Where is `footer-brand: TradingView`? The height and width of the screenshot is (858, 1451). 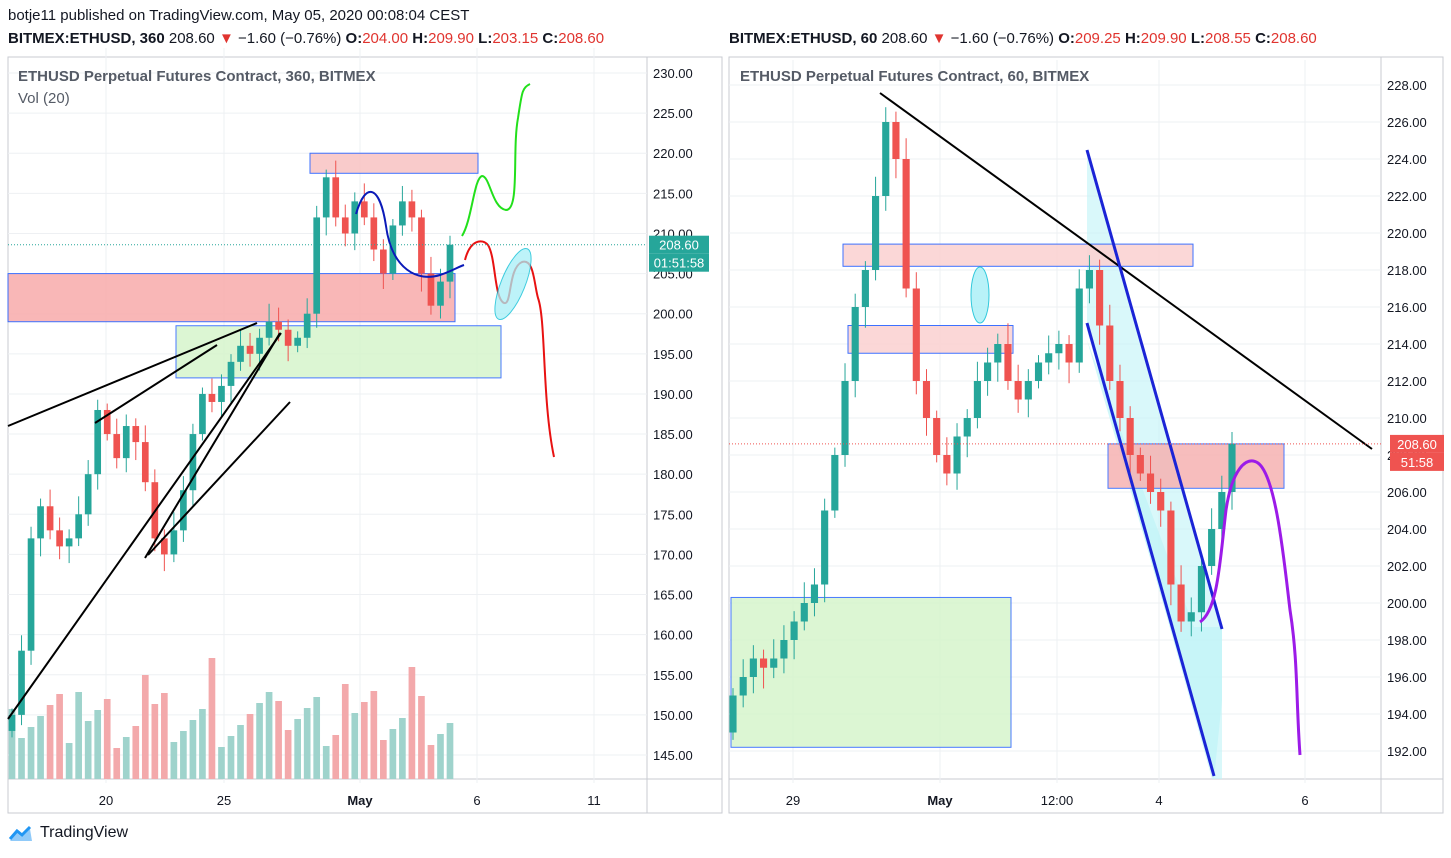
footer-brand: TradingView is located at coordinates (68, 833).